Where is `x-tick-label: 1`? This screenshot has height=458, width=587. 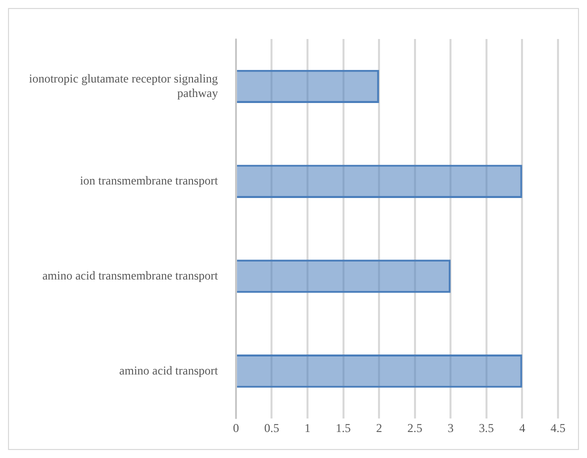
x-tick-label: 1 is located at coordinates (307, 427).